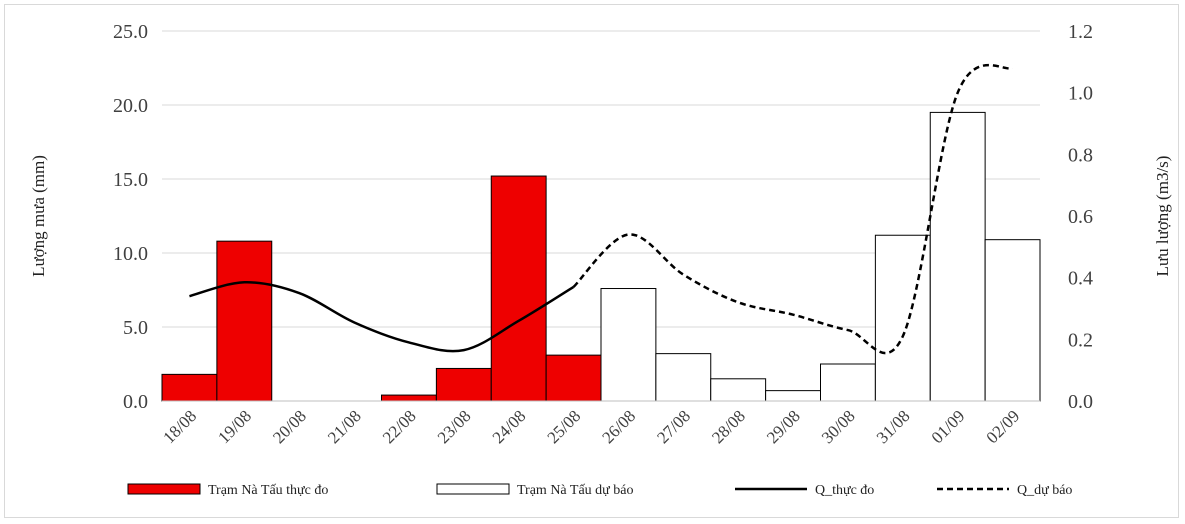 The image size is (1185, 524). I want to click on y-tick-label-left: 20.0, so click(130, 106).